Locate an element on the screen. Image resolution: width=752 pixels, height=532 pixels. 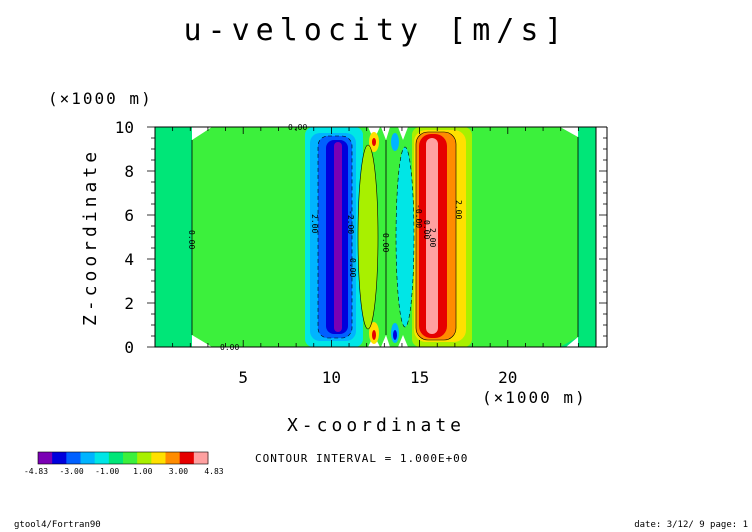
colorbar-tick-label: 1.00 is located at coordinates (142, 471).